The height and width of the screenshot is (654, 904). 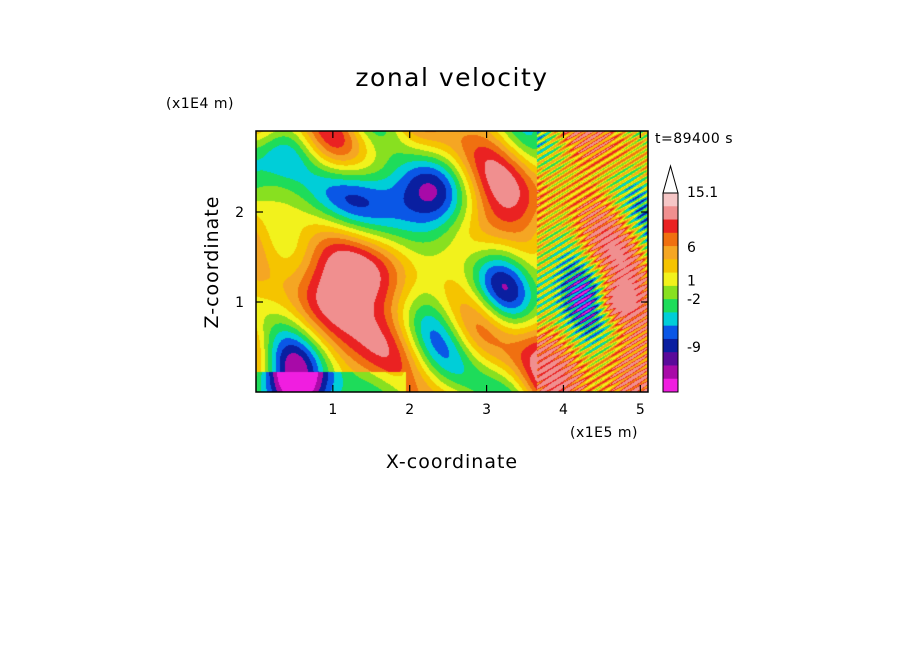 What do you see at coordinates (563, 410) in the screenshot?
I see `x-tick-label: 4` at bounding box center [563, 410].